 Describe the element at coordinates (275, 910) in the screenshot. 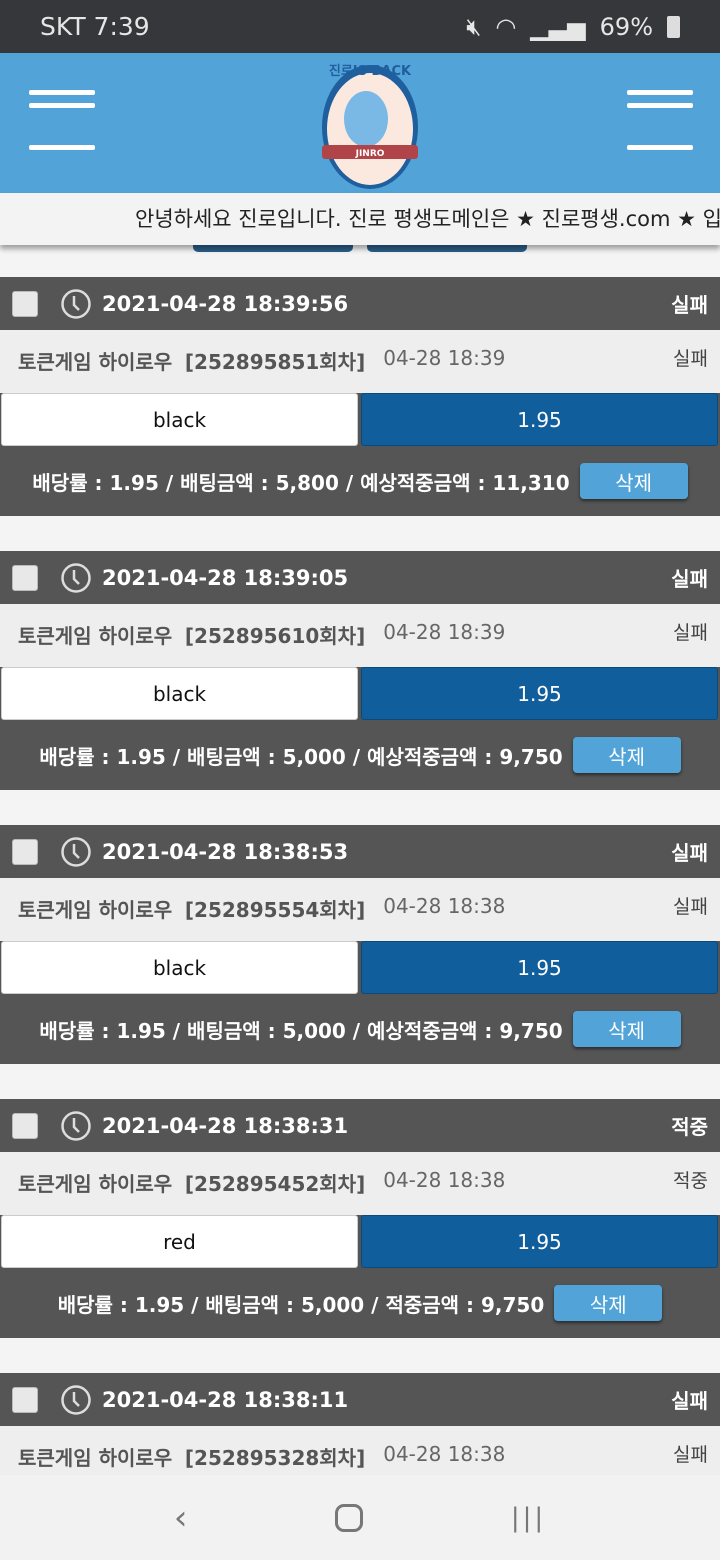

I see `game-round: [252895554회차]` at that location.